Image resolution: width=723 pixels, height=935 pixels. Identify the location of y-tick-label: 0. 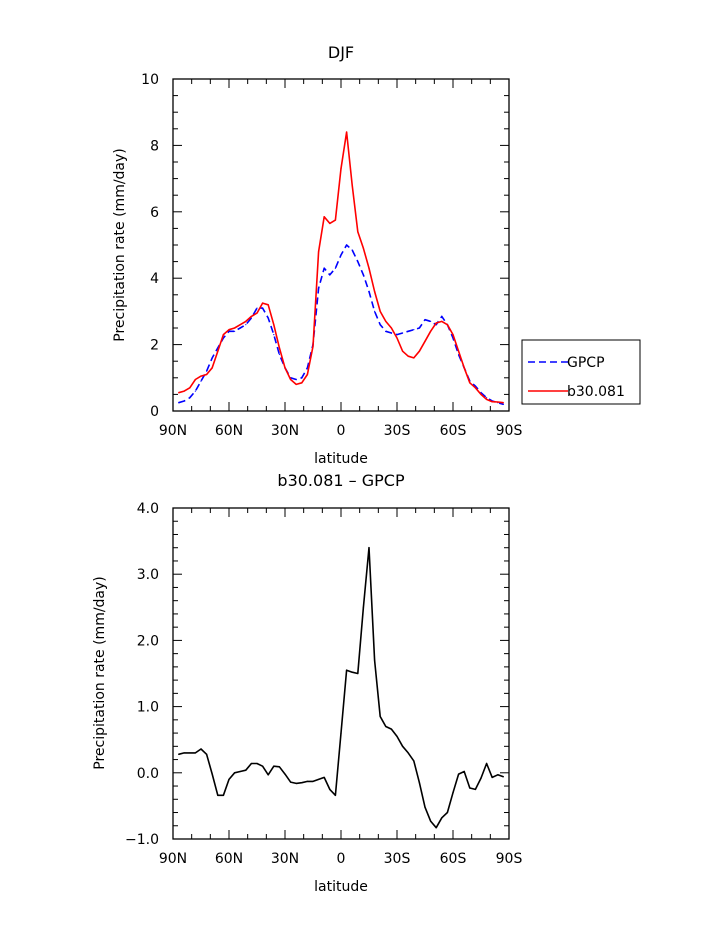
(154, 412).